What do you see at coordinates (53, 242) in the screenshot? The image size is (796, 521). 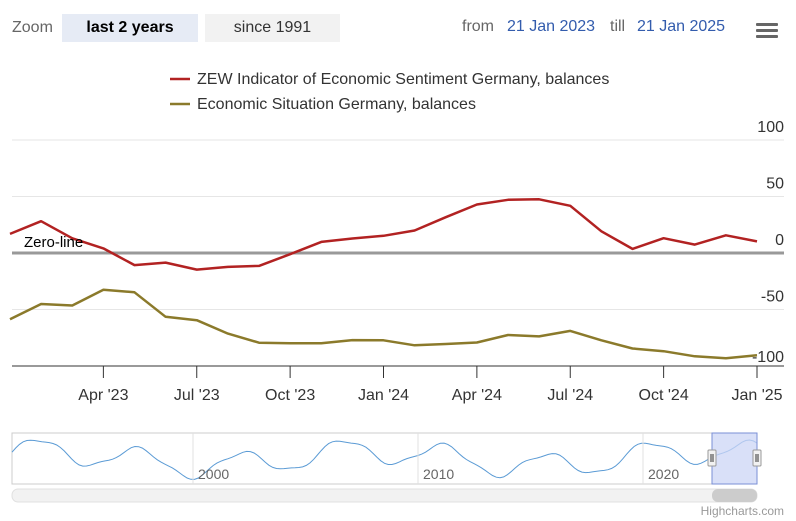 I see `zero-line-label: Zero-line` at bounding box center [53, 242].